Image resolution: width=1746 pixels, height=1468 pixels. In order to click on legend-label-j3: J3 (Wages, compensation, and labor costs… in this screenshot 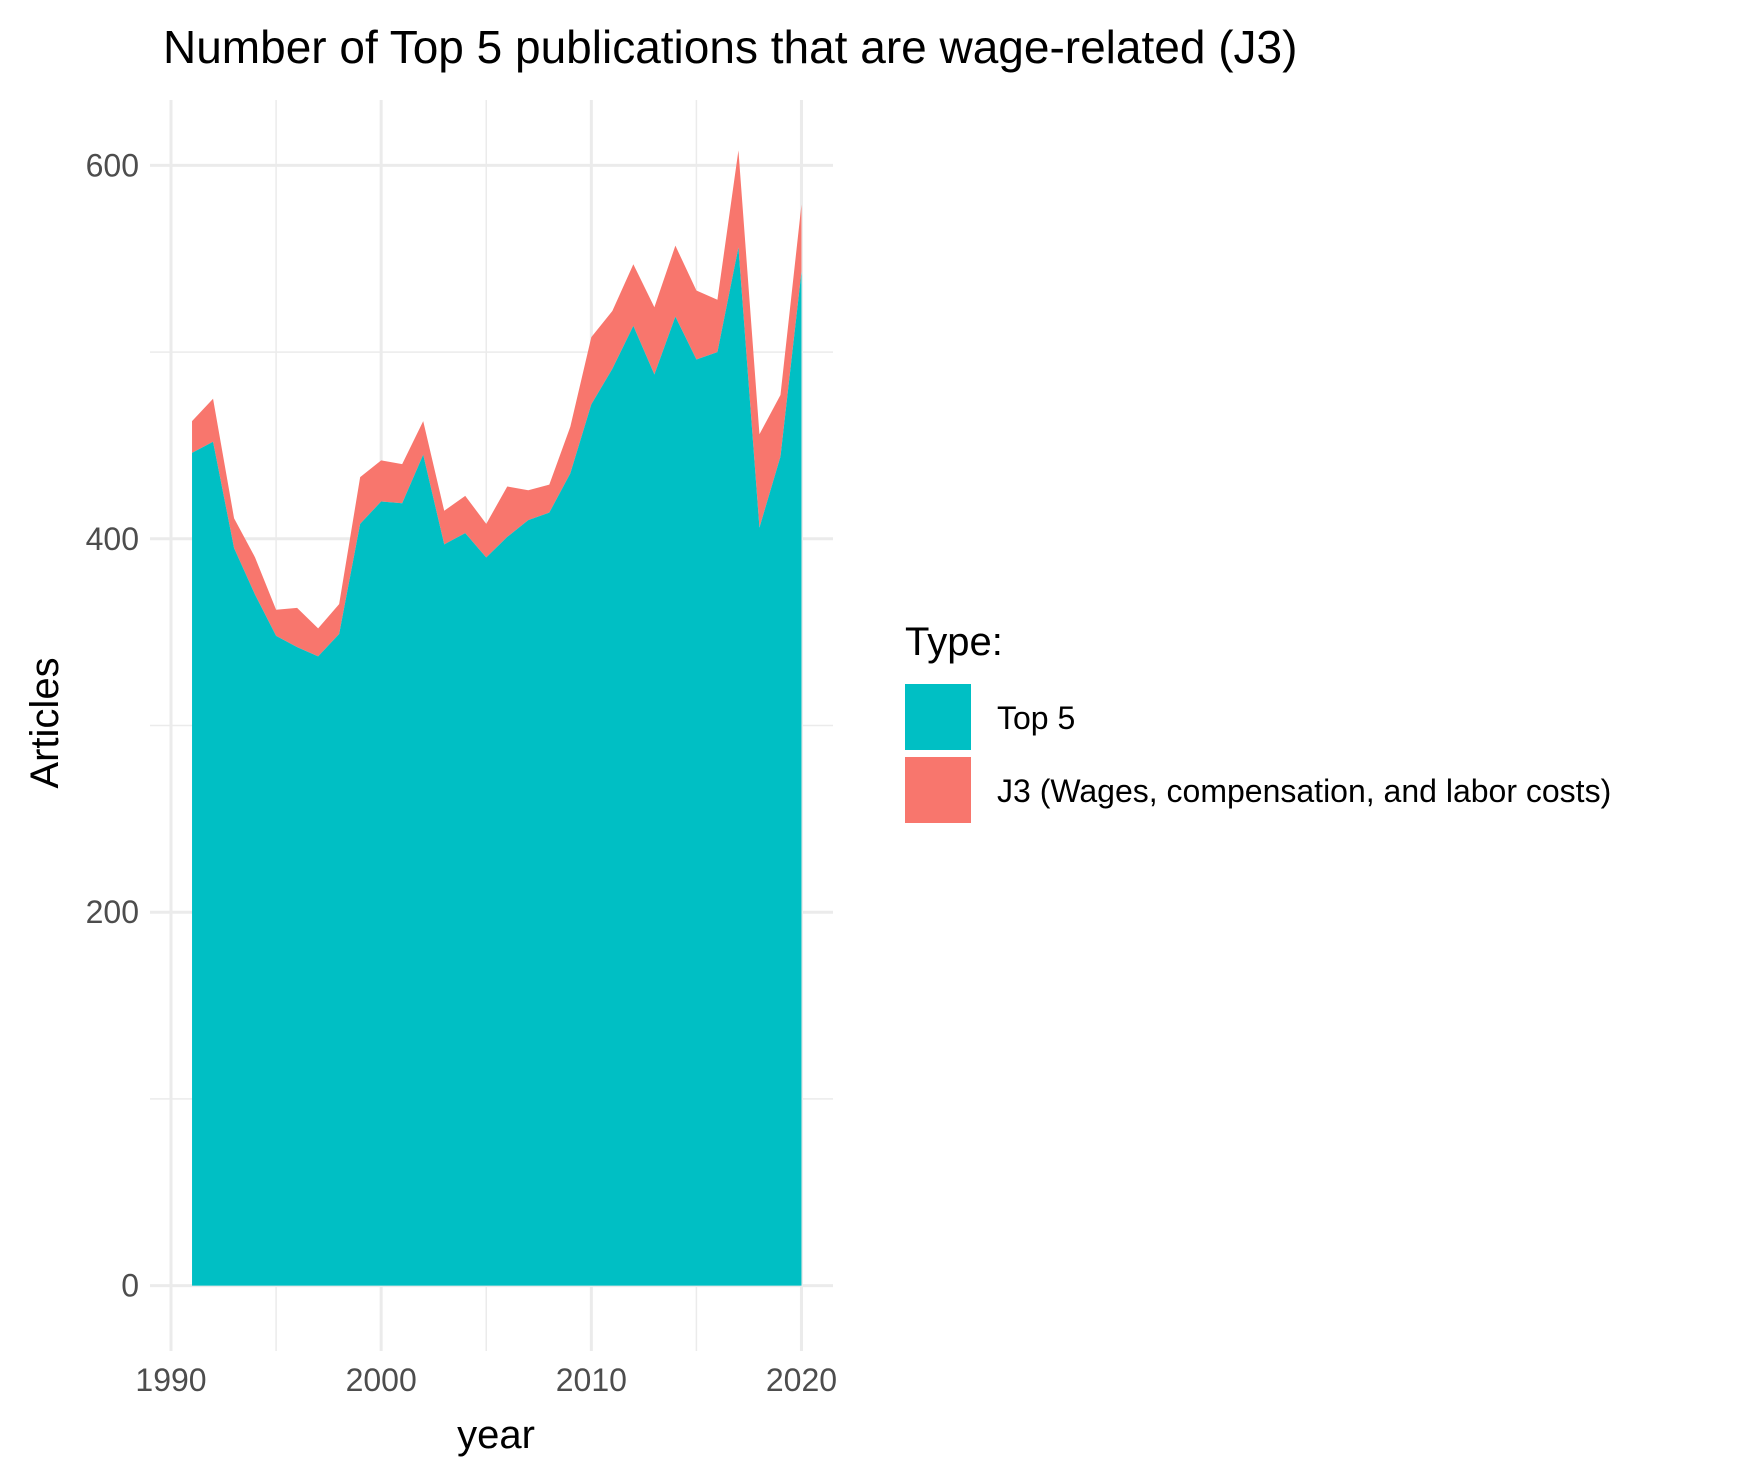, I will do `click(1304, 791)`.